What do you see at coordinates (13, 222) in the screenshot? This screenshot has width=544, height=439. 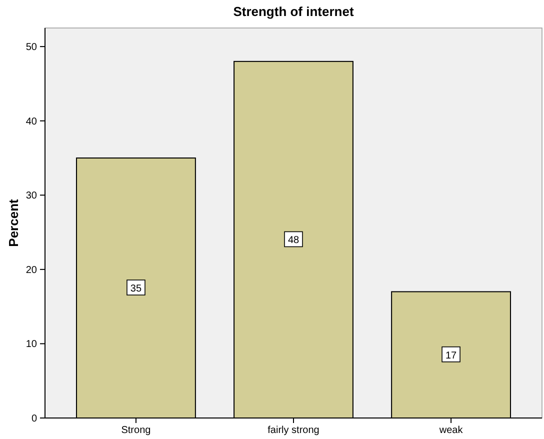 I see `y-axis-title: Percent` at bounding box center [13, 222].